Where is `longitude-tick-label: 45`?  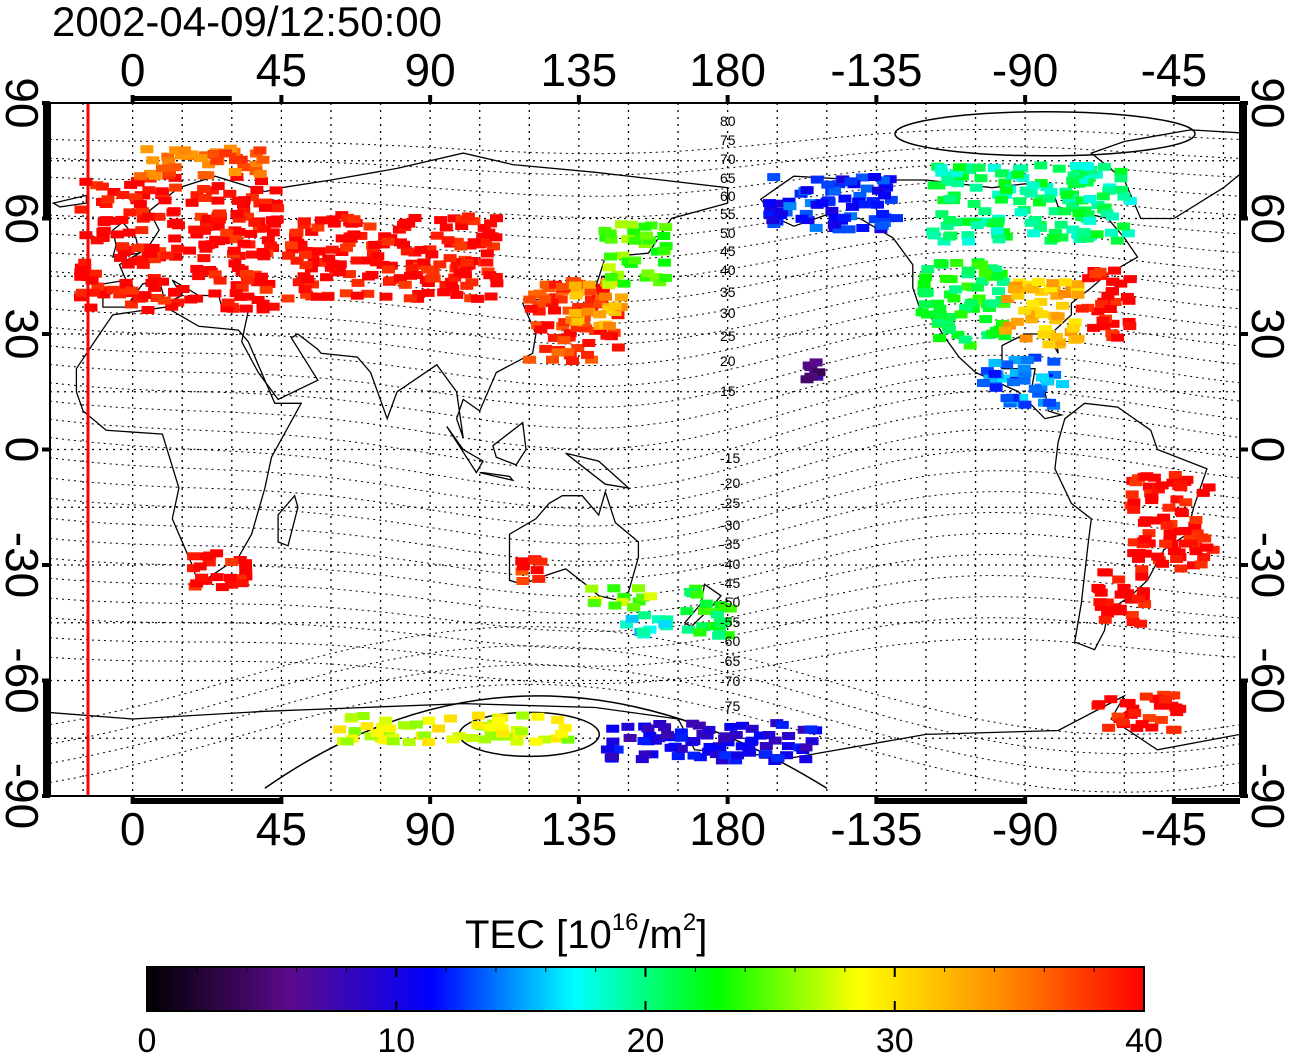 longitude-tick-label: 45 is located at coordinates (281, 70).